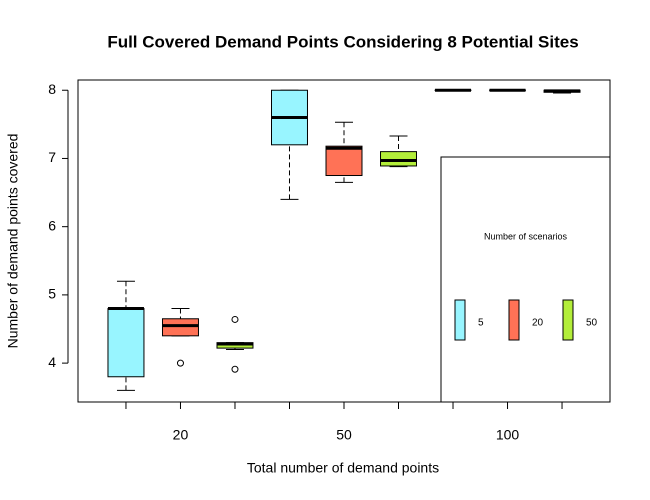 Image resolution: width=650 pixels, height=500 pixels. Describe the element at coordinates (181, 435) in the screenshot. I see `x-tick-label: 20` at that location.